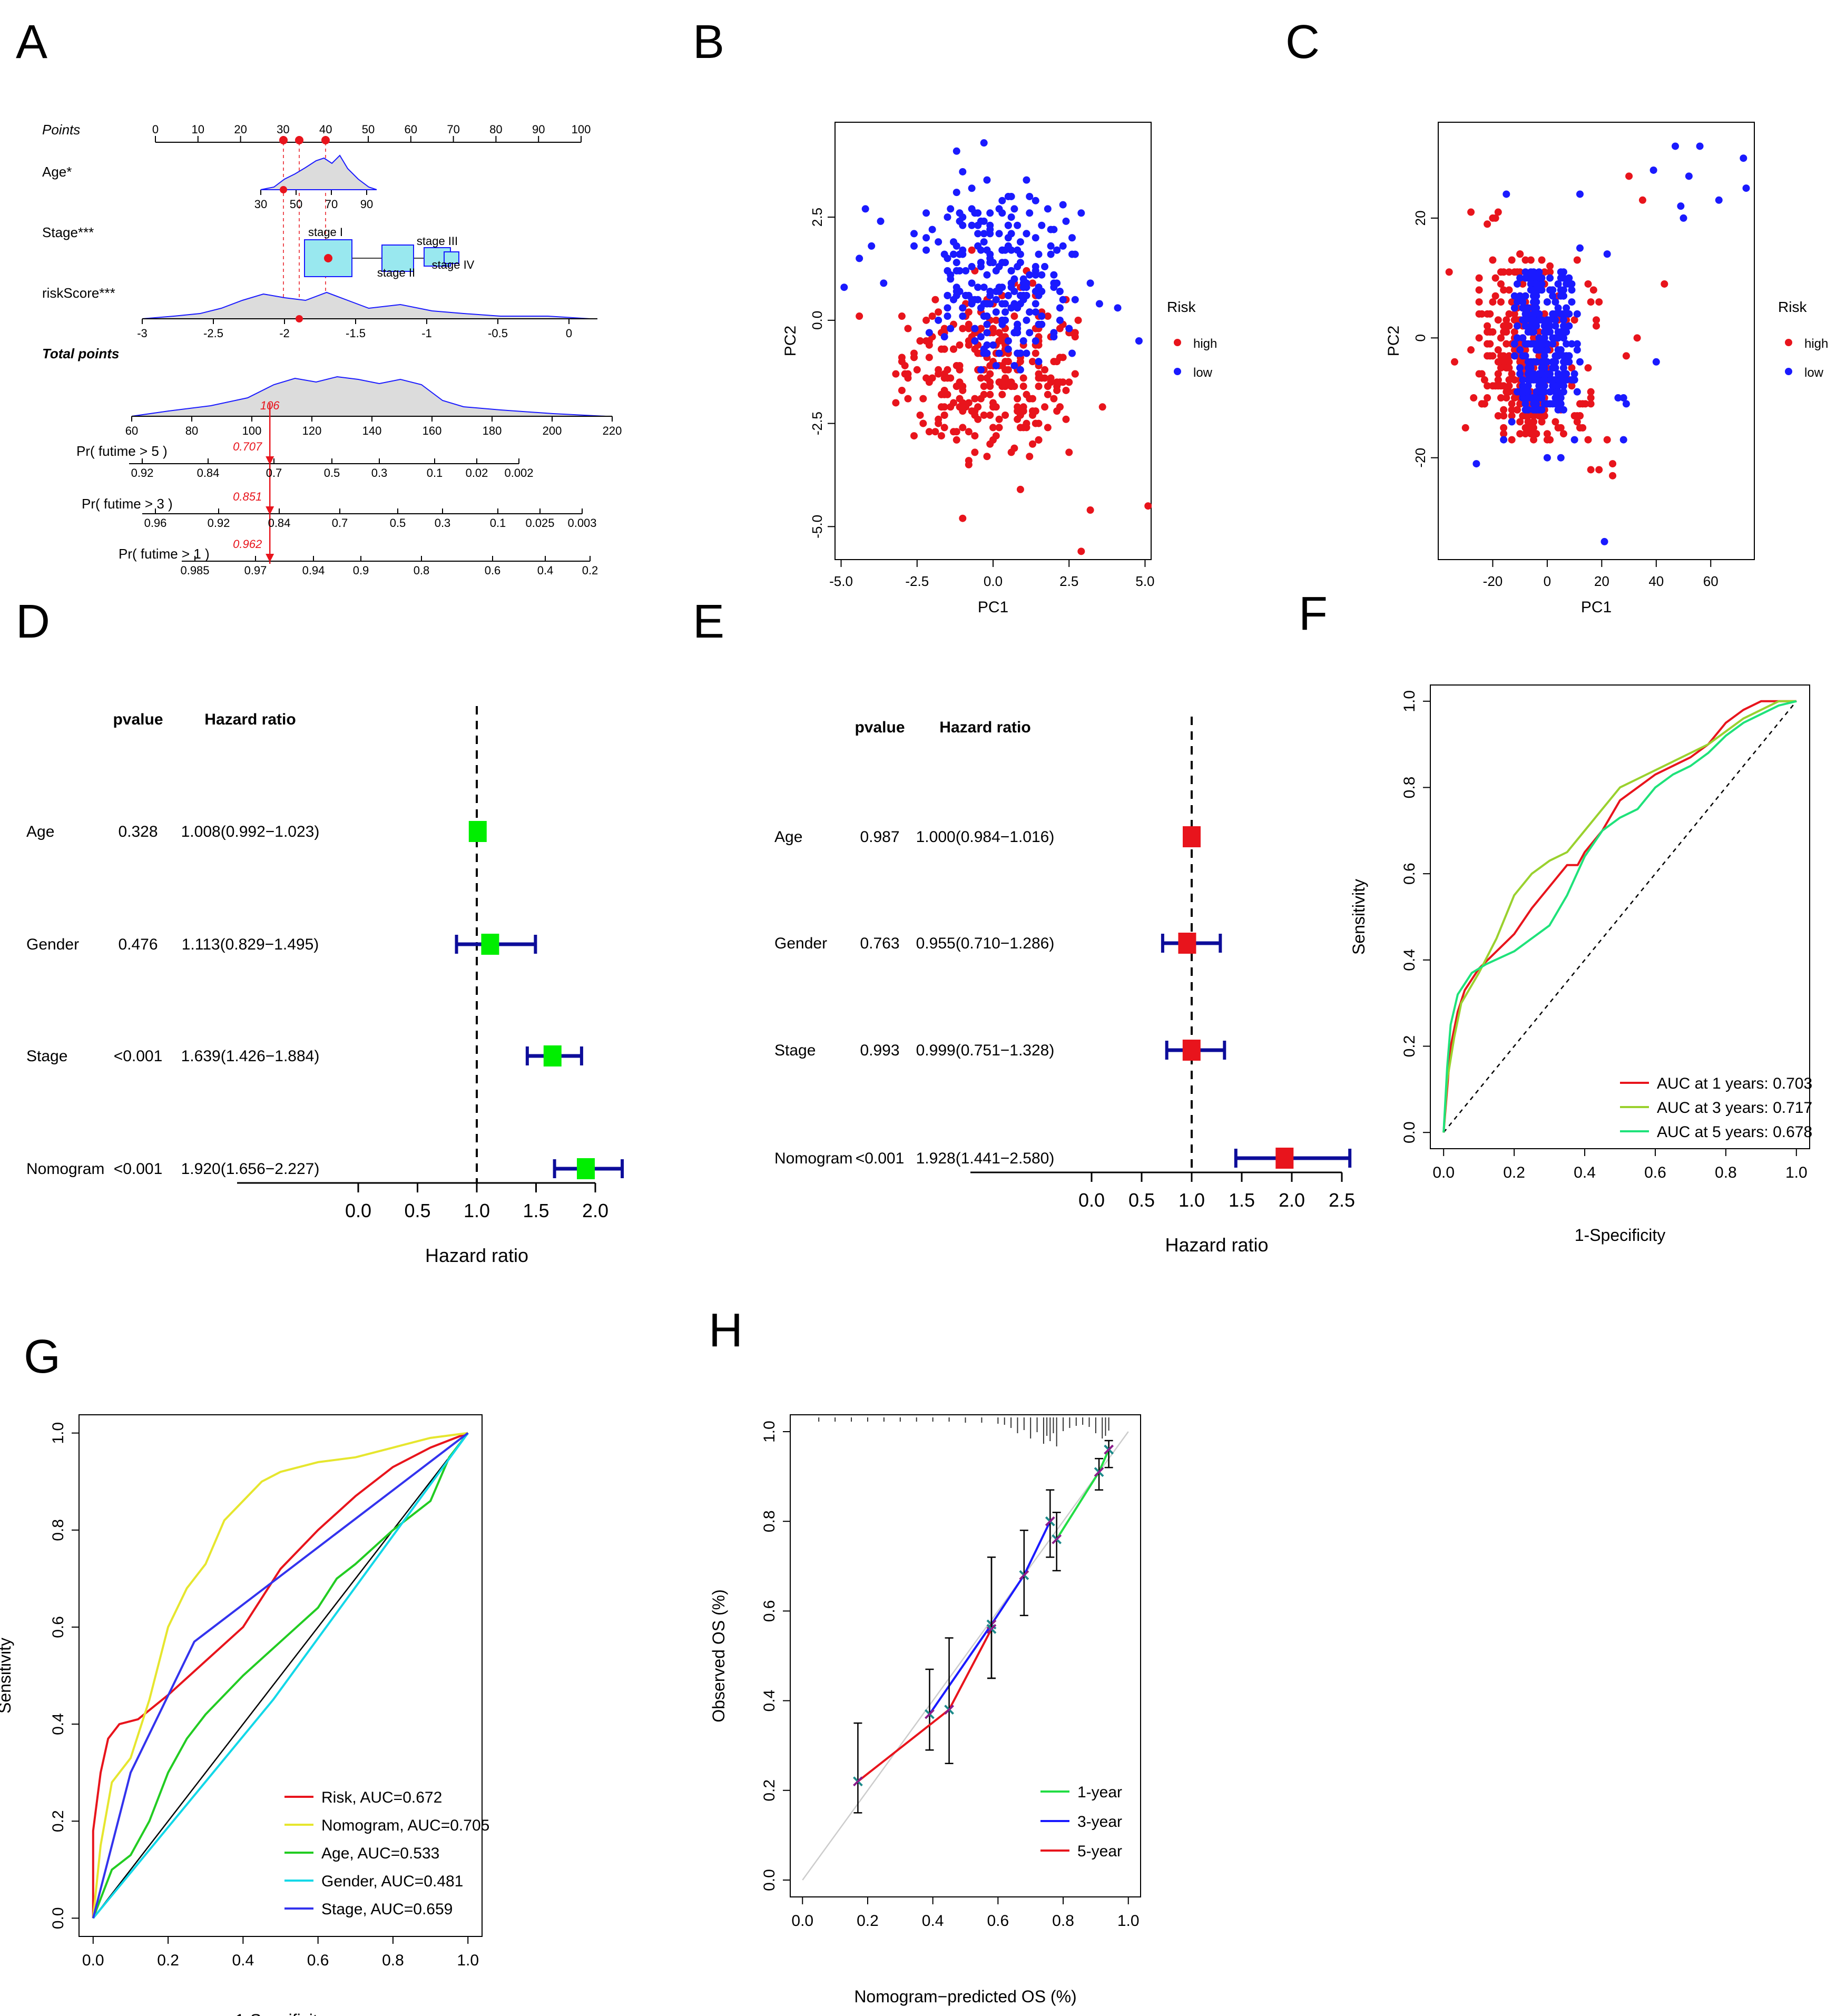  What do you see at coordinates (769, 1701) in the screenshot?
I see `y-tick-label: 0.4` at bounding box center [769, 1701].